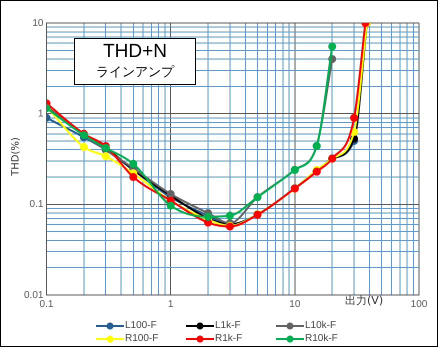  I want to click on text: THD+N, so click(135, 52).